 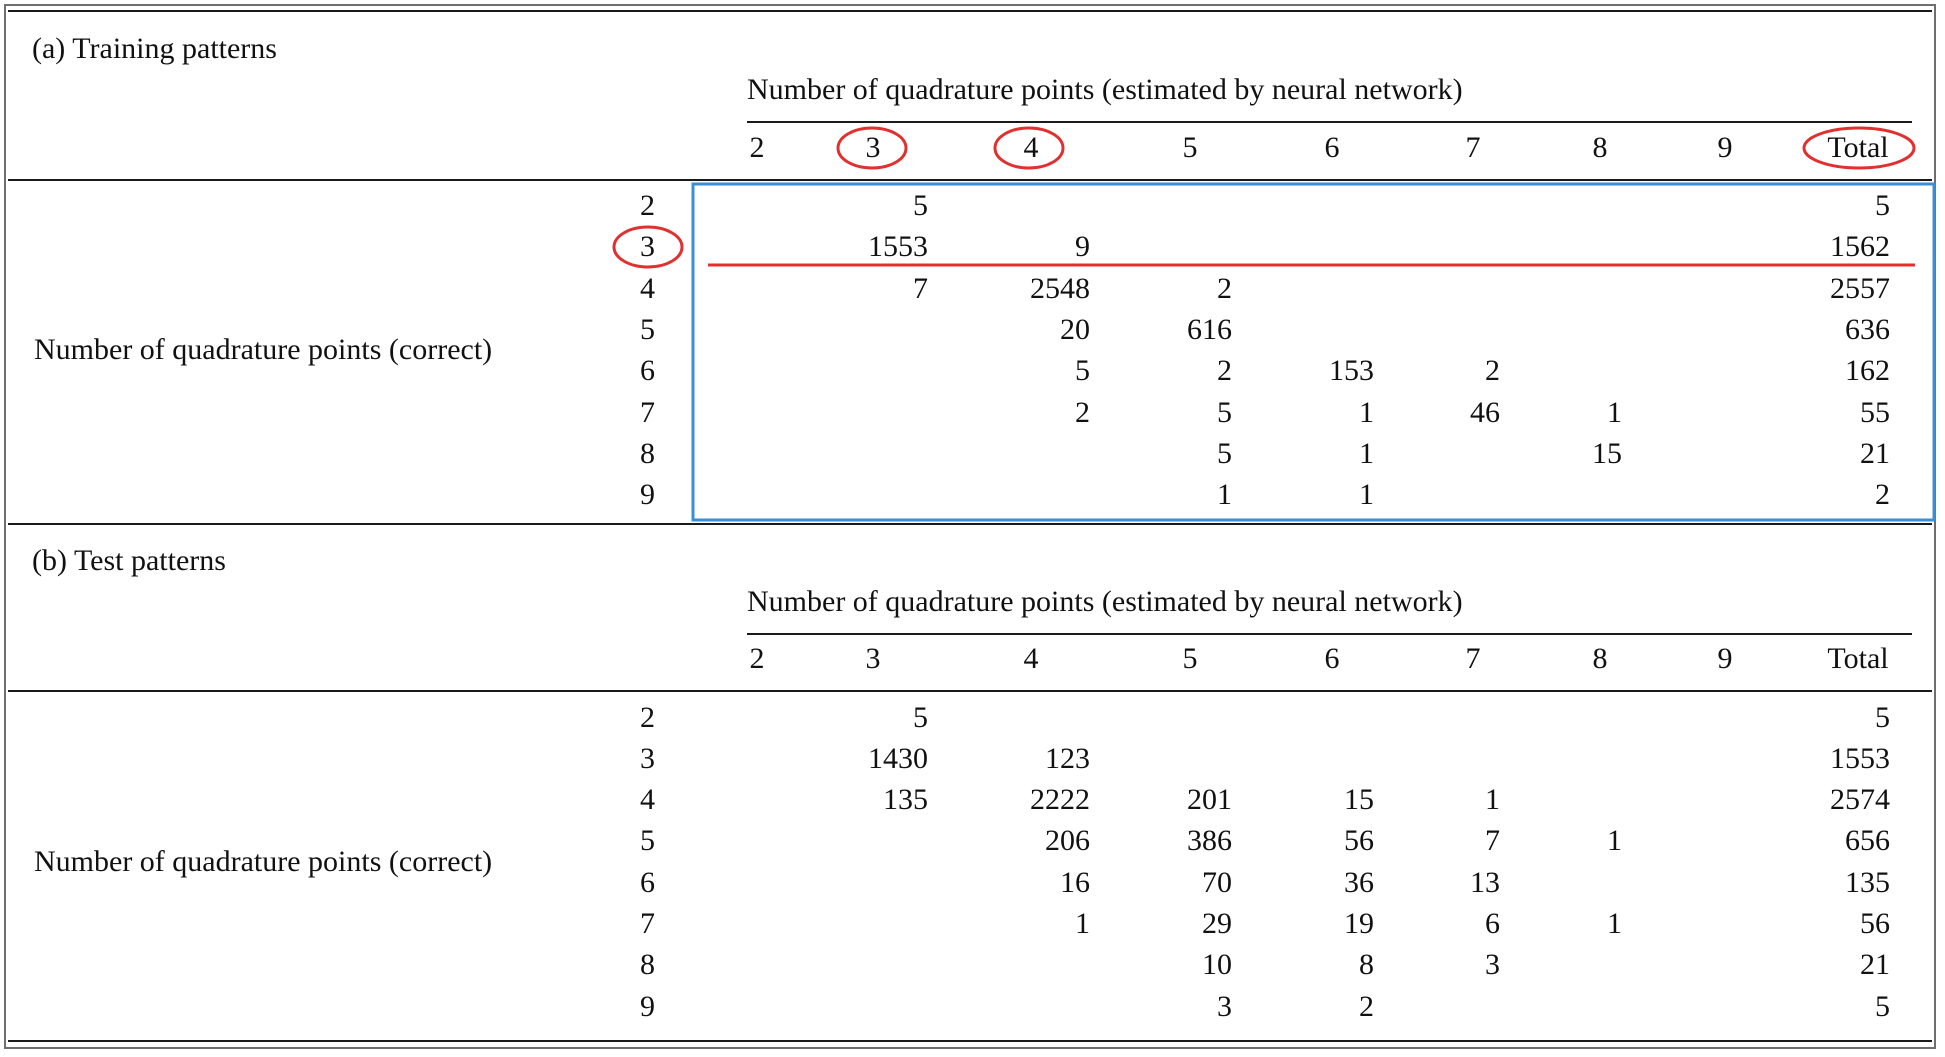 I want to click on bottom-rule, so click(x=970, y=1041).